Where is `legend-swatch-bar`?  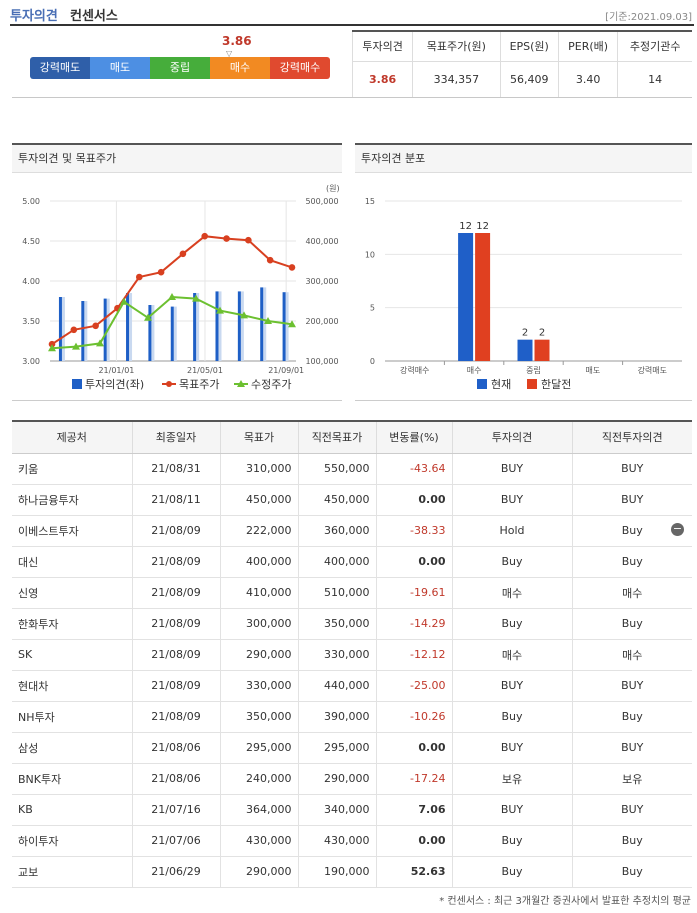
legend-swatch-bar is located at coordinates (77, 384).